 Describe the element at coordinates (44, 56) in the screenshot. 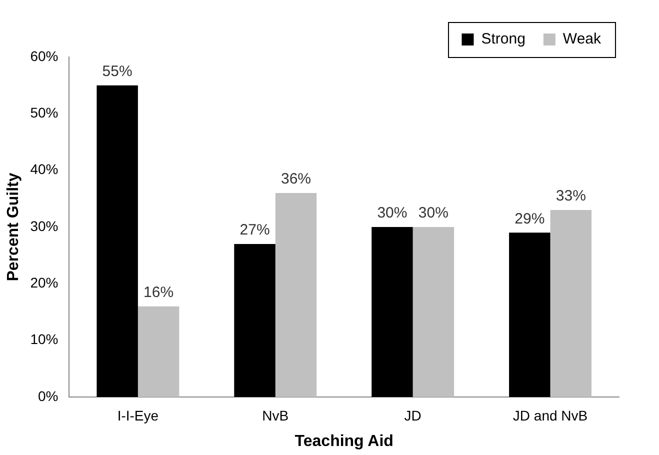

I see `y-tick-label: 60%` at that location.